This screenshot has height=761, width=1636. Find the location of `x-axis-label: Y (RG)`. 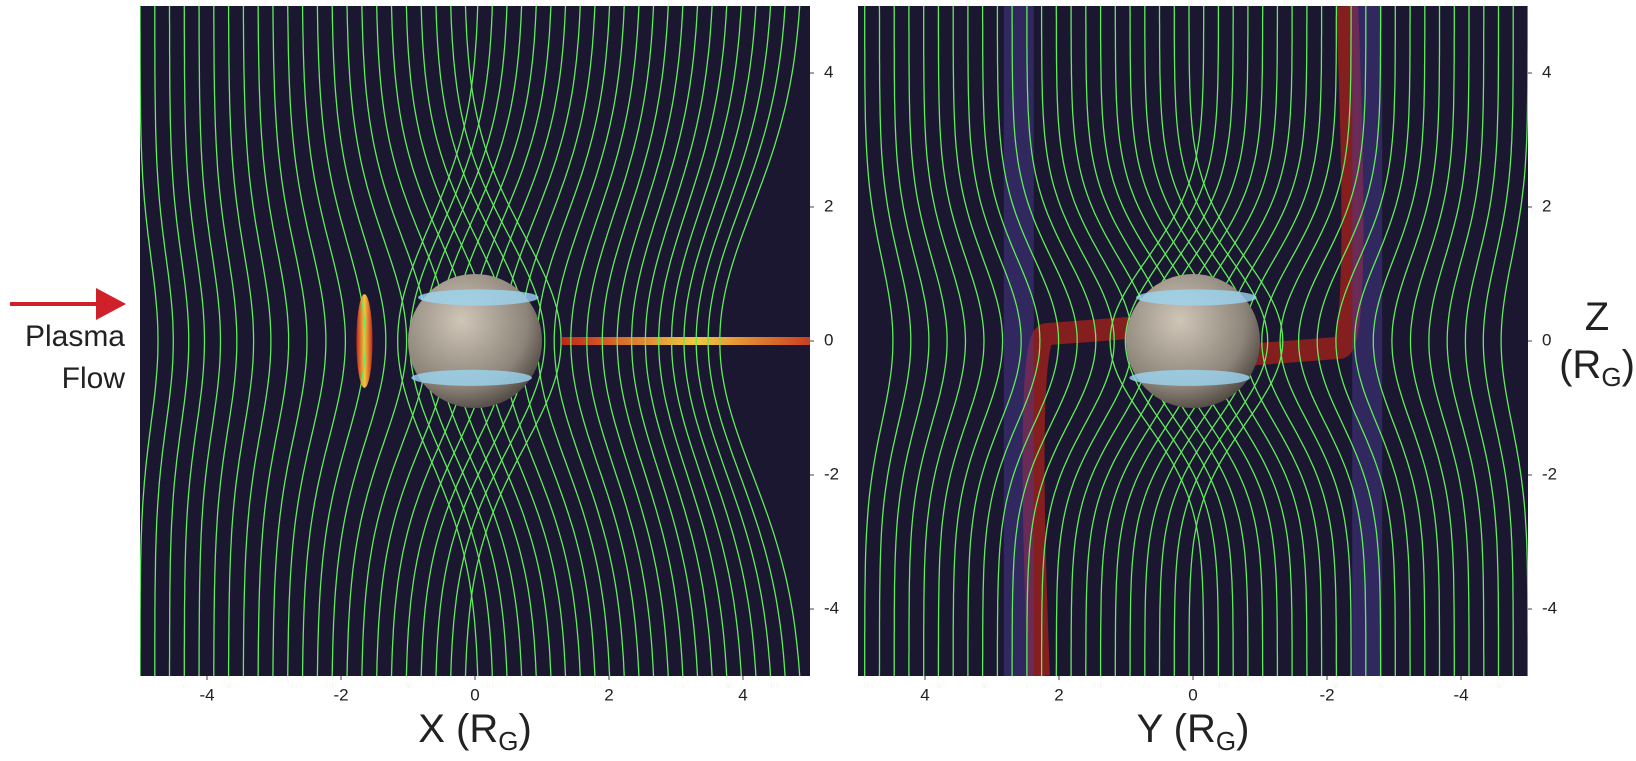

x-axis-label: Y (RG) is located at coordinates (1193, 731).